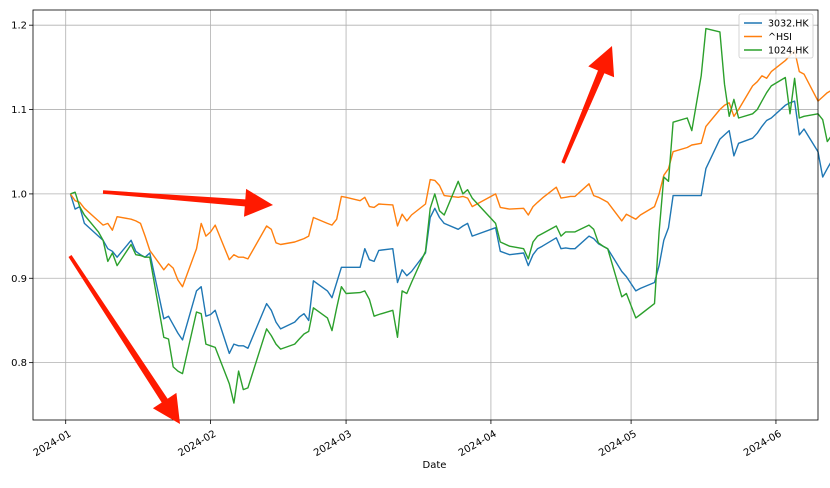 Image resolution: width=830 pixels, height=488 pixels. What do you see at coordinates (788, 51) in the screenshot?
I see `legend-entry: 1024.HK` at bounding box center [788, 51].